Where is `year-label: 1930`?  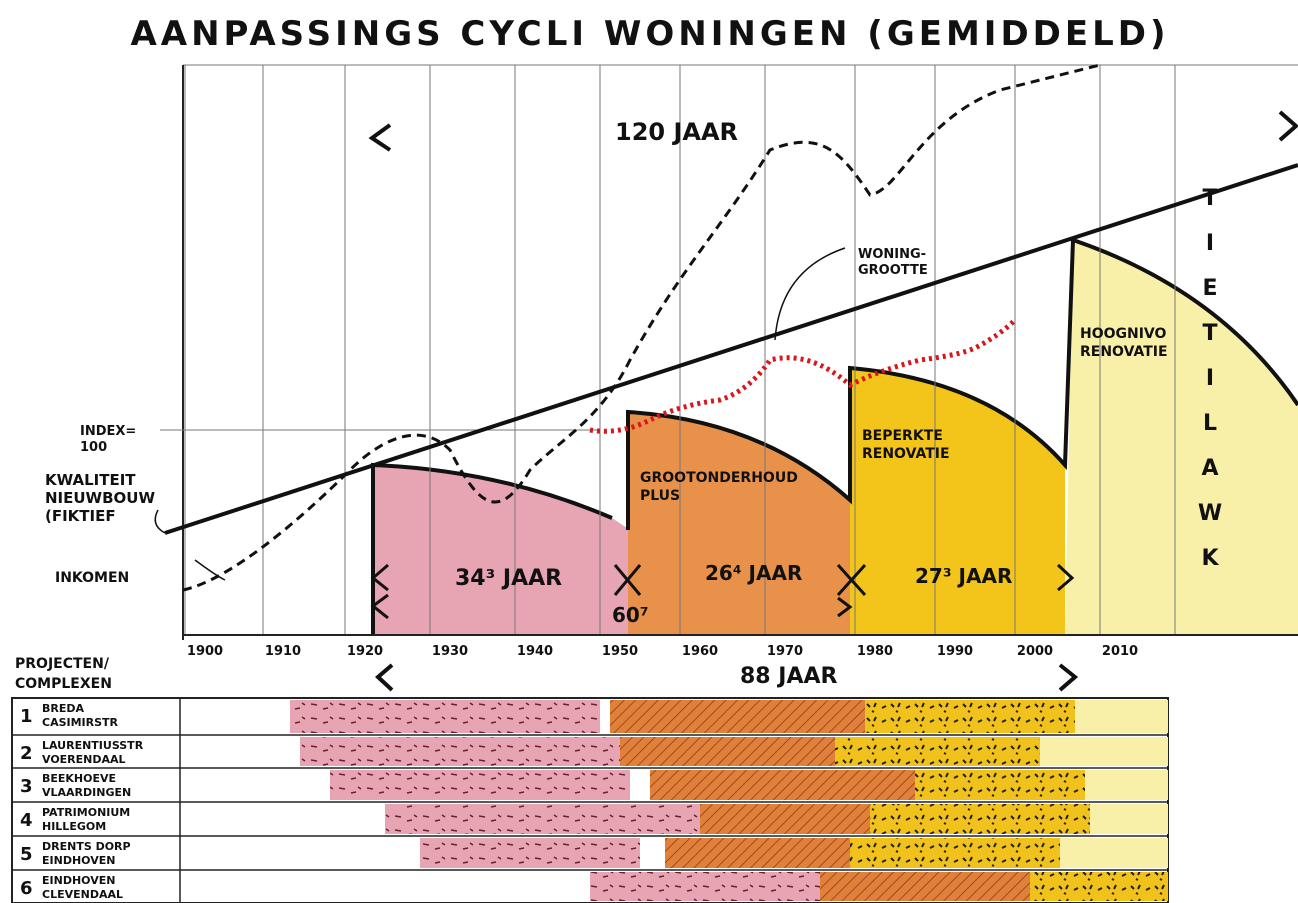 year-label: 1930 is located at coordinates (450, 651).